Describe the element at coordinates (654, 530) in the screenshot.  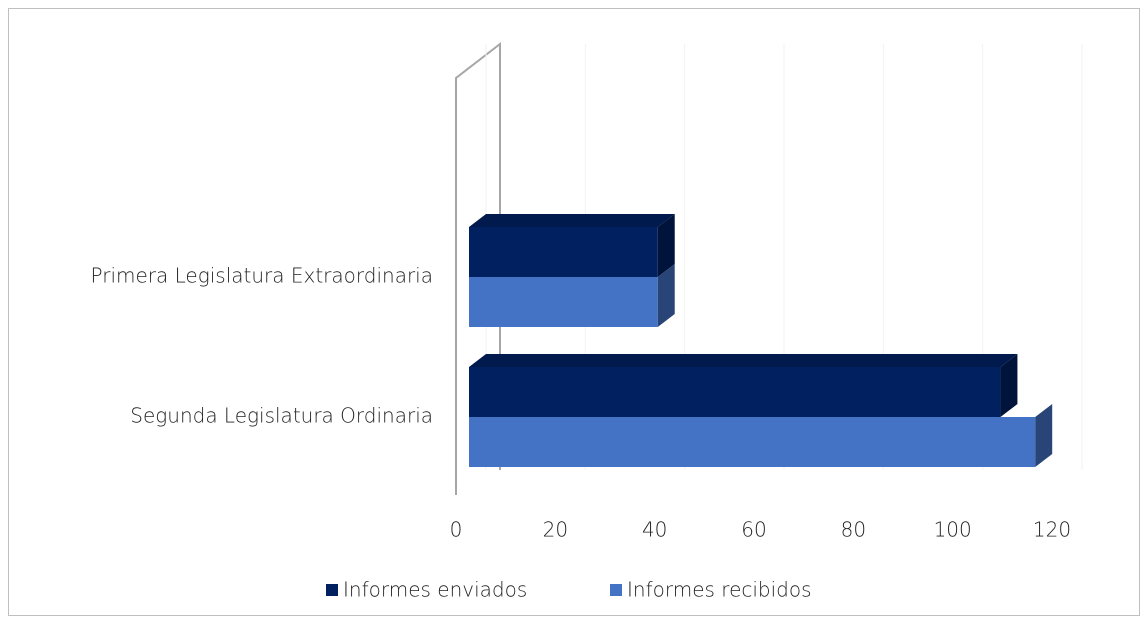
I see `x-tick-label: 40` at that location.